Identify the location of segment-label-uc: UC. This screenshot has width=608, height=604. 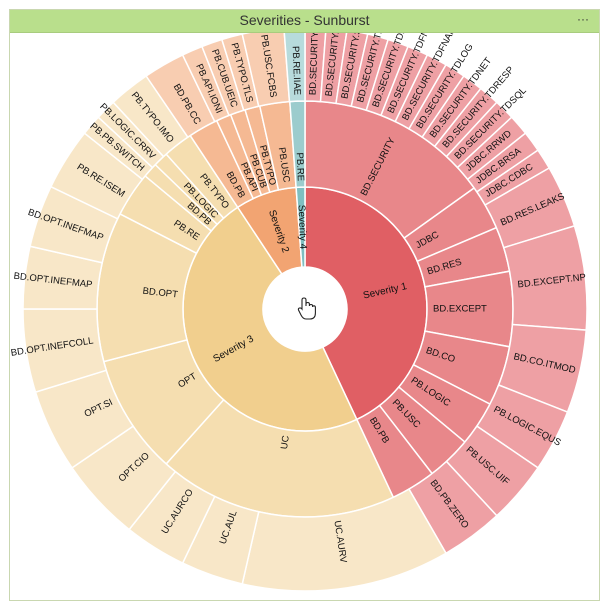
(285, 442).